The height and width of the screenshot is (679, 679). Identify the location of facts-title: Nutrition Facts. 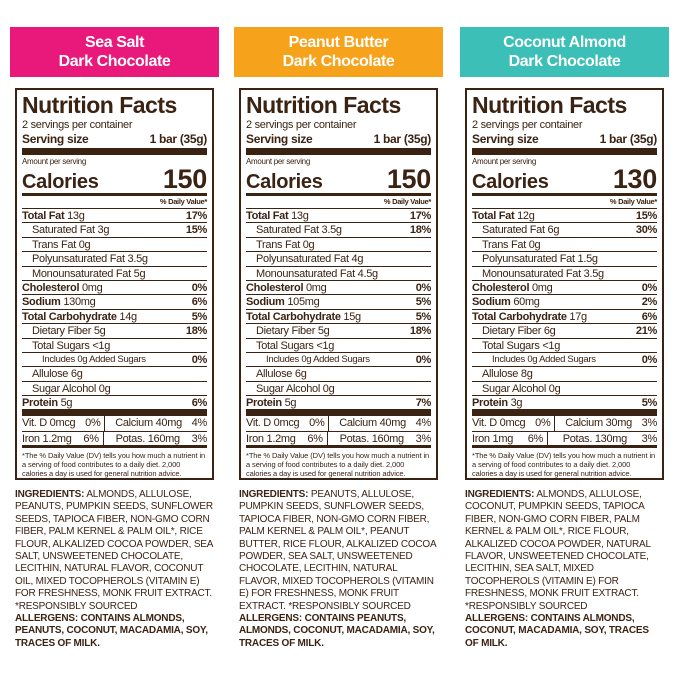
(323, 105).